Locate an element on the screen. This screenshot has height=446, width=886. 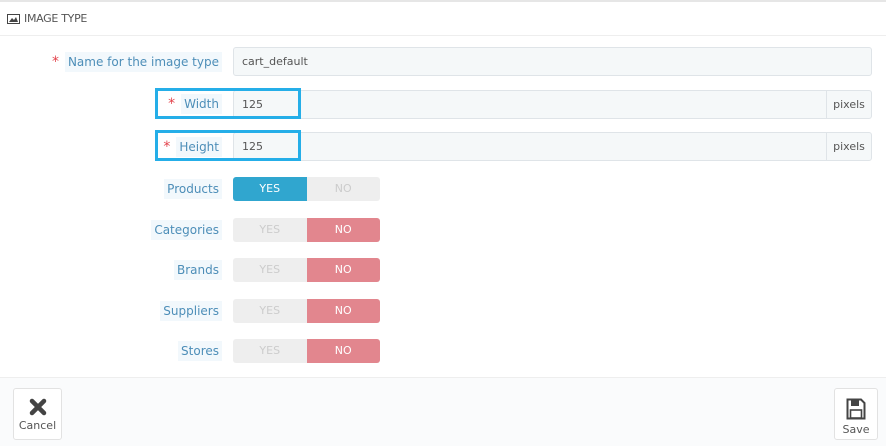
width-label: Width is located at coordinates (201, 104).